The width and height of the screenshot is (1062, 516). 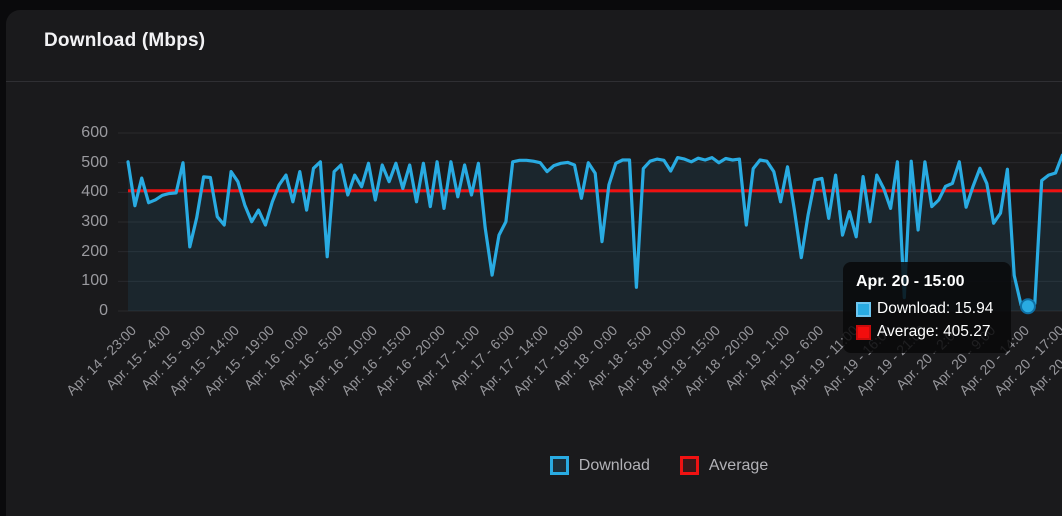 What do you see at coordinates (935, 308) in the screenshot?
I see `tooltip-download-text: Download: 15.94` at bounding box center [935, 308].